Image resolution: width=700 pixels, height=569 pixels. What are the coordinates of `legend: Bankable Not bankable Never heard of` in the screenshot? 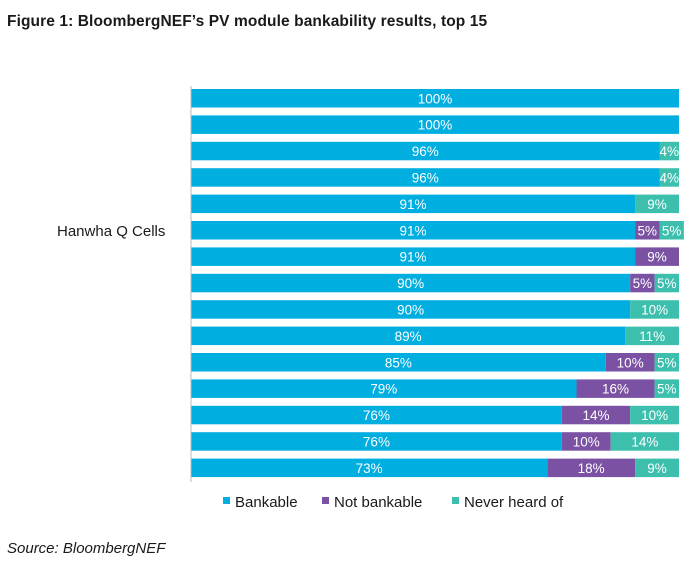 It's located at (393, 502).